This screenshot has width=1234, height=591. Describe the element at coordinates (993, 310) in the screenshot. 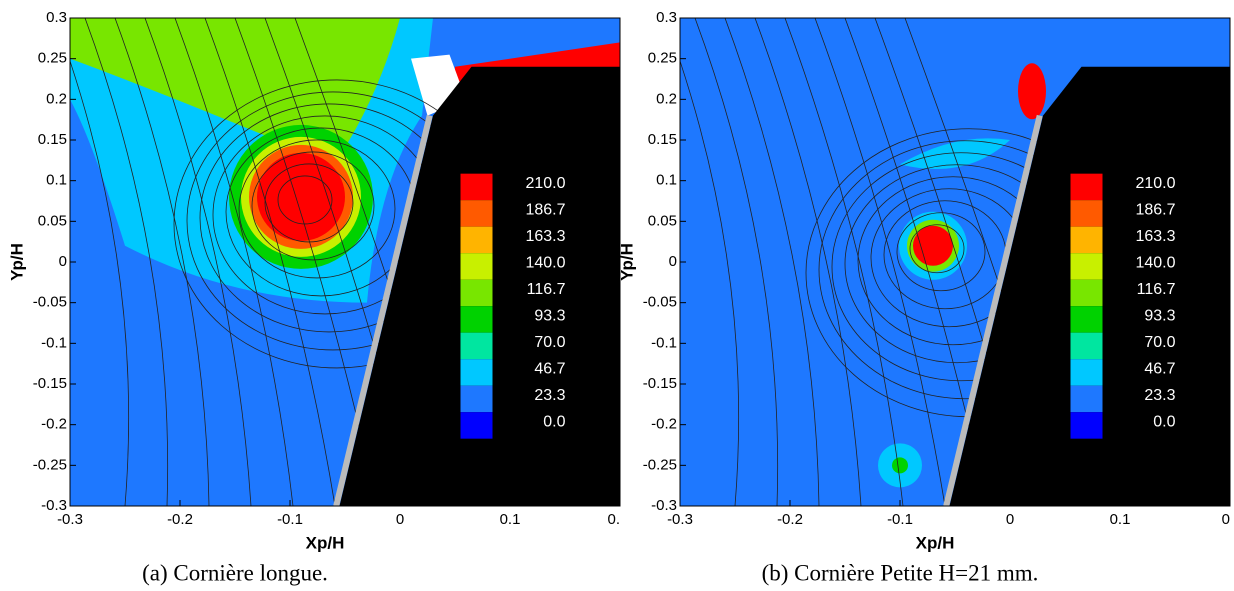

I see `wall-edge` at that location.